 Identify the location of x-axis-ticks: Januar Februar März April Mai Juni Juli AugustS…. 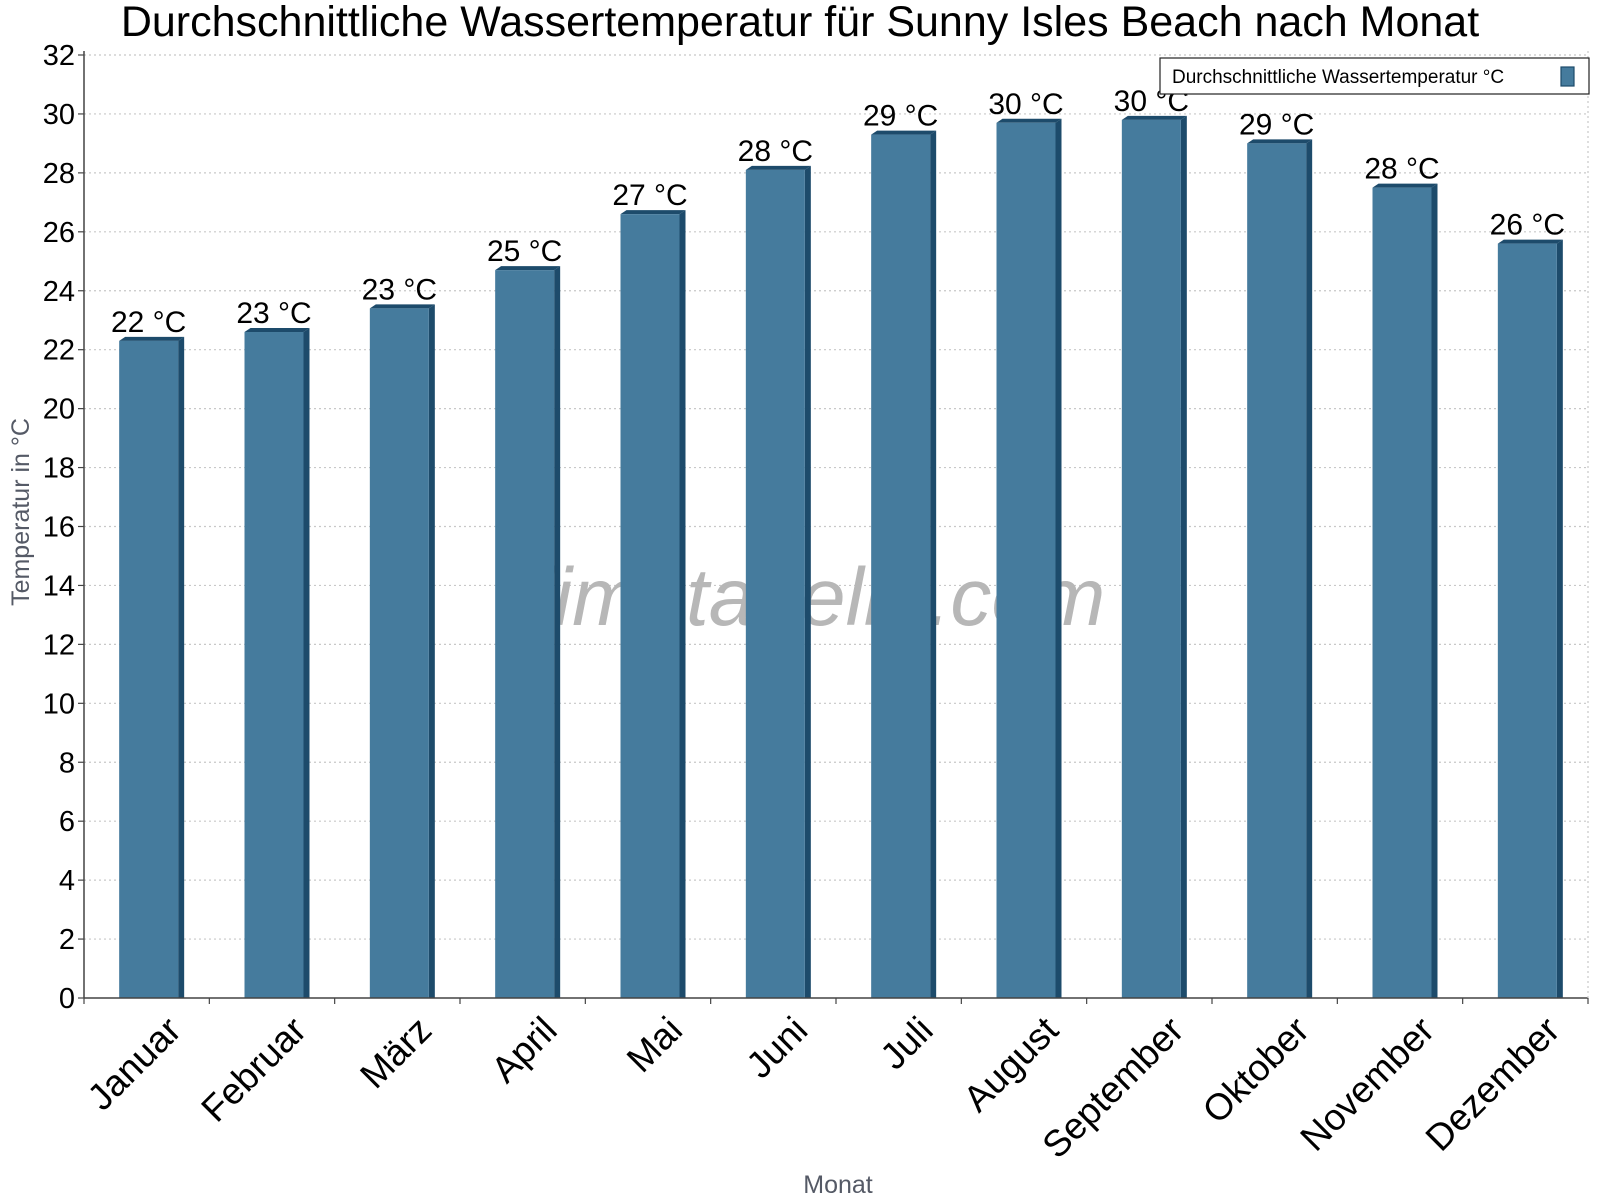
(834, 1082).